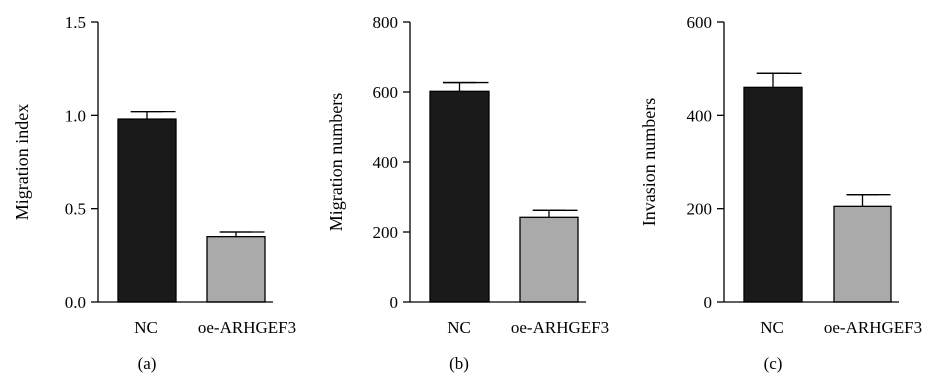 The height and width of the screenshot is (378, 925). What do you see at coordinates (459, 363) in the screenshot?
I see `panel-label: (b)` at bounding box center [459, 363].